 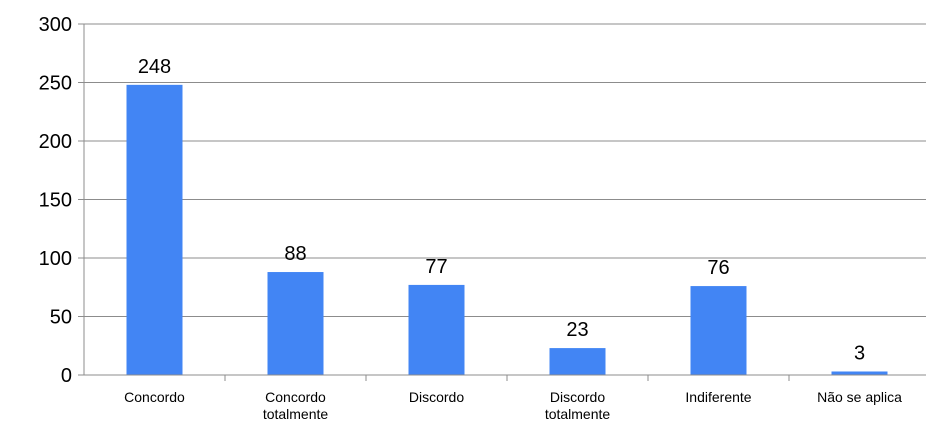 What do you see at coordinates (66, 376) in the screenshot?
I see `y-tick-label: 0` at bounding box center [66, 376].